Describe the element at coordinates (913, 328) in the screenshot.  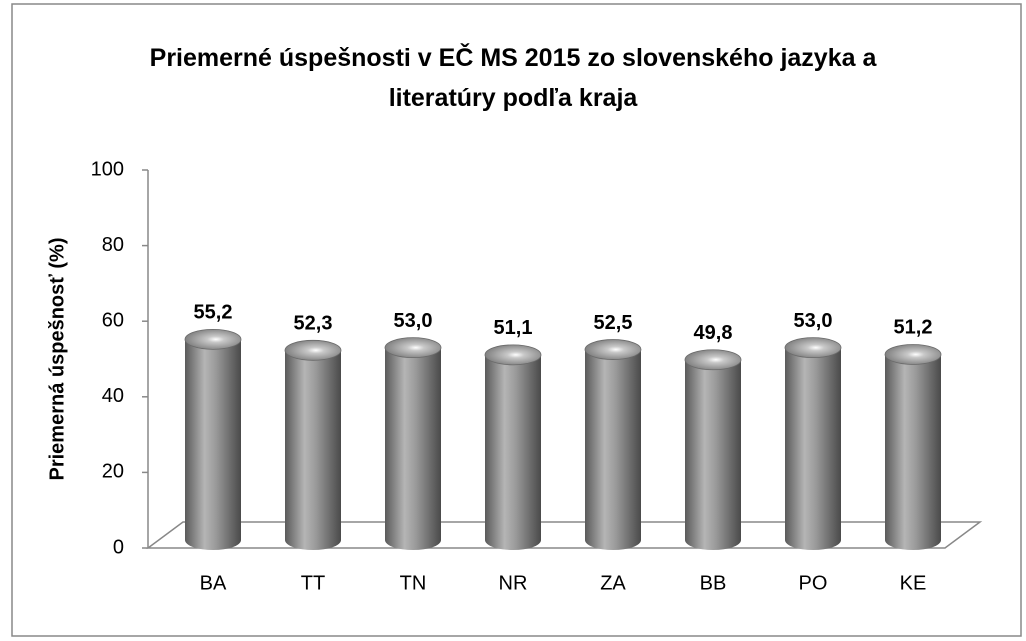
I see `data-label: 51,2` at that location.